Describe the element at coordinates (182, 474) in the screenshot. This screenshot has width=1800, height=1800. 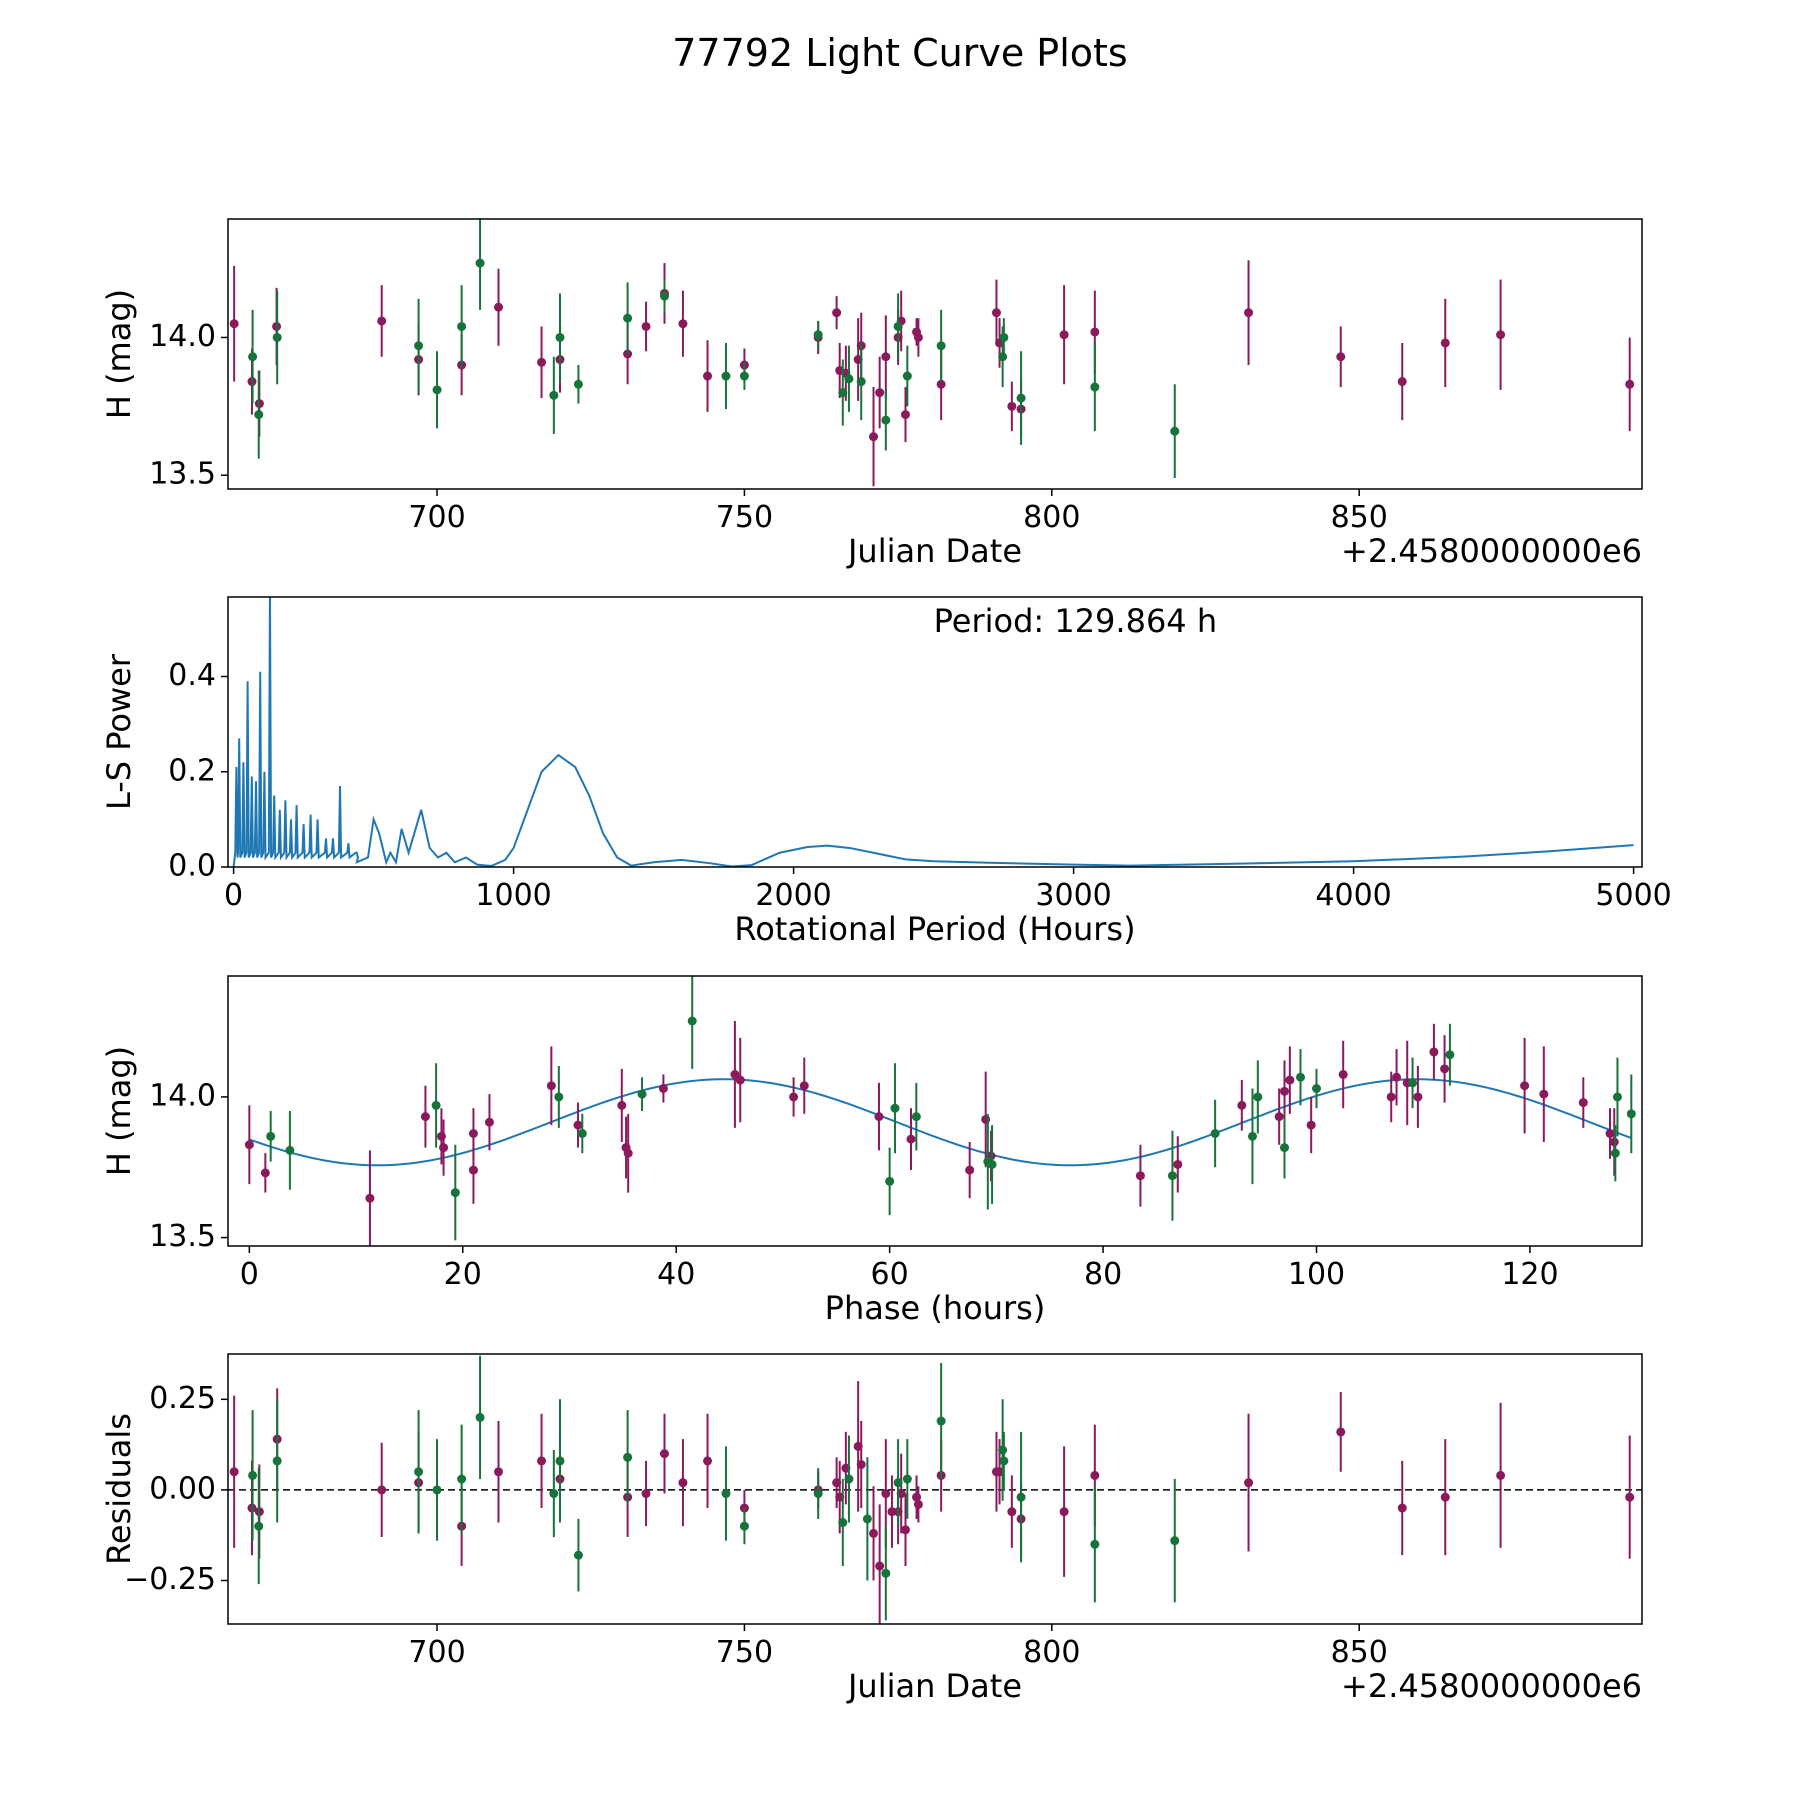
I see `y-tick-label: 13.5` at that location.